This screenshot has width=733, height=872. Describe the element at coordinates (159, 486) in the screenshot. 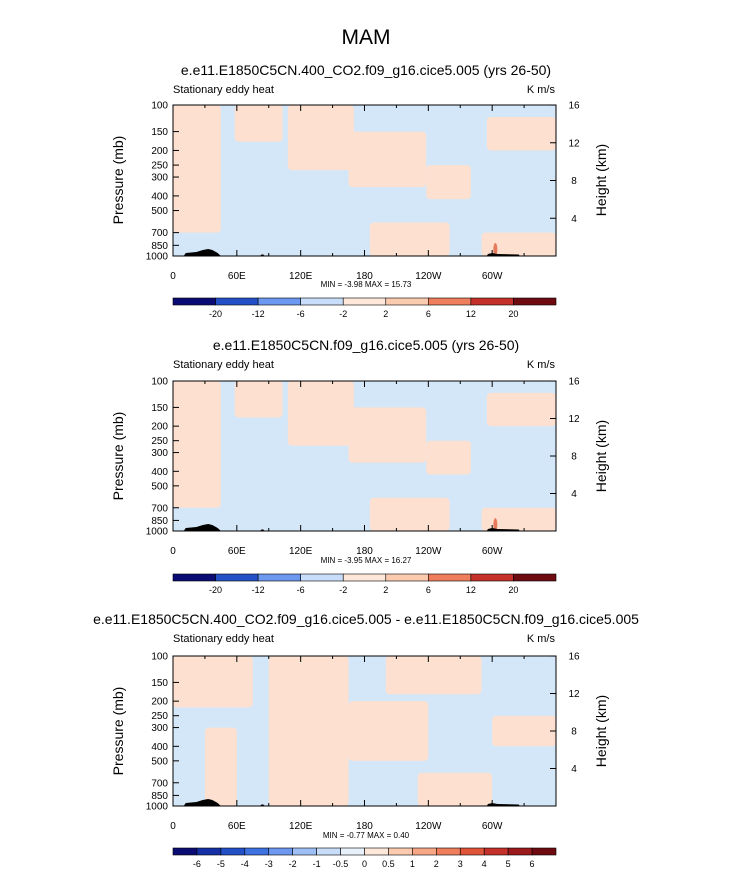

I see `y-tick-label: 500` at that location.